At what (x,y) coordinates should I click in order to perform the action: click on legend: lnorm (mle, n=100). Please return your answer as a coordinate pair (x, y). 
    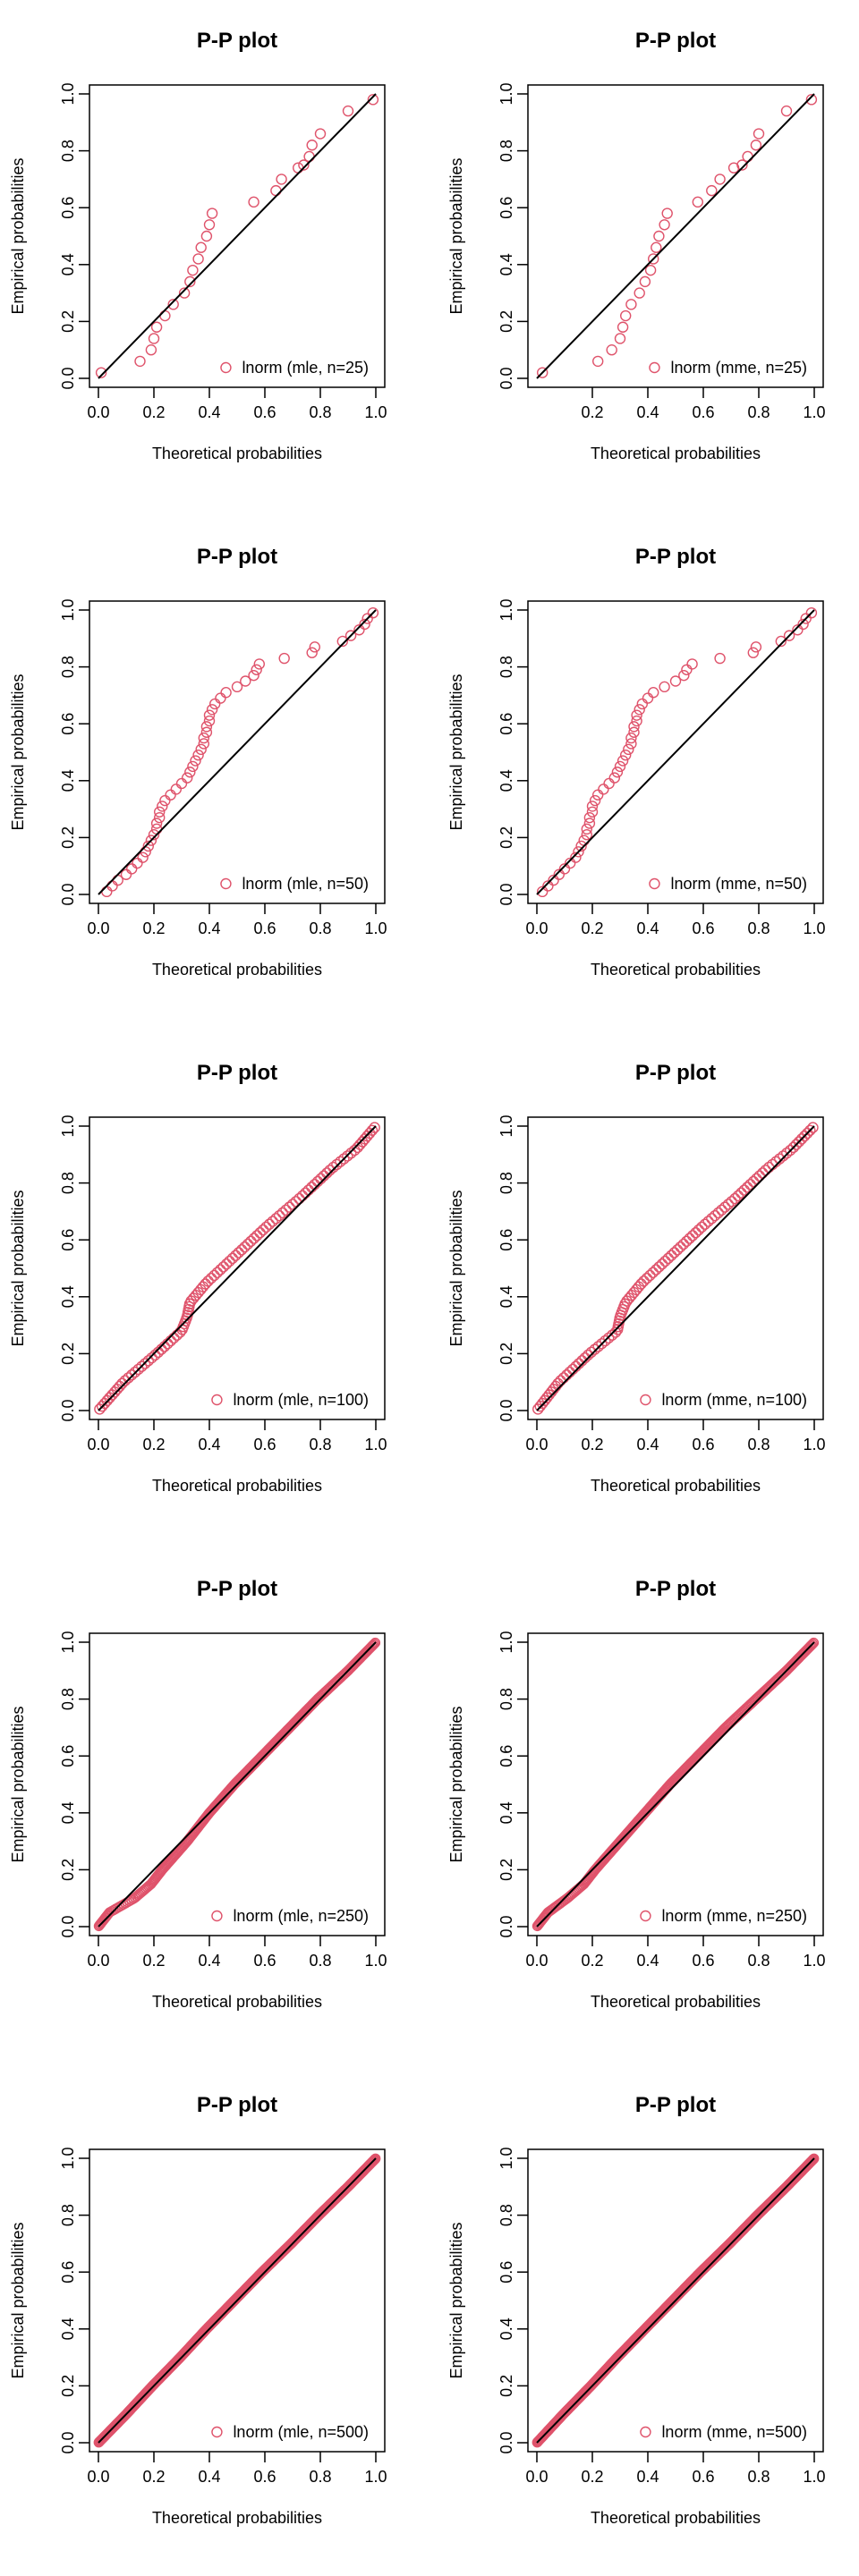
    Looking at the image, I should click on (290, 1400).